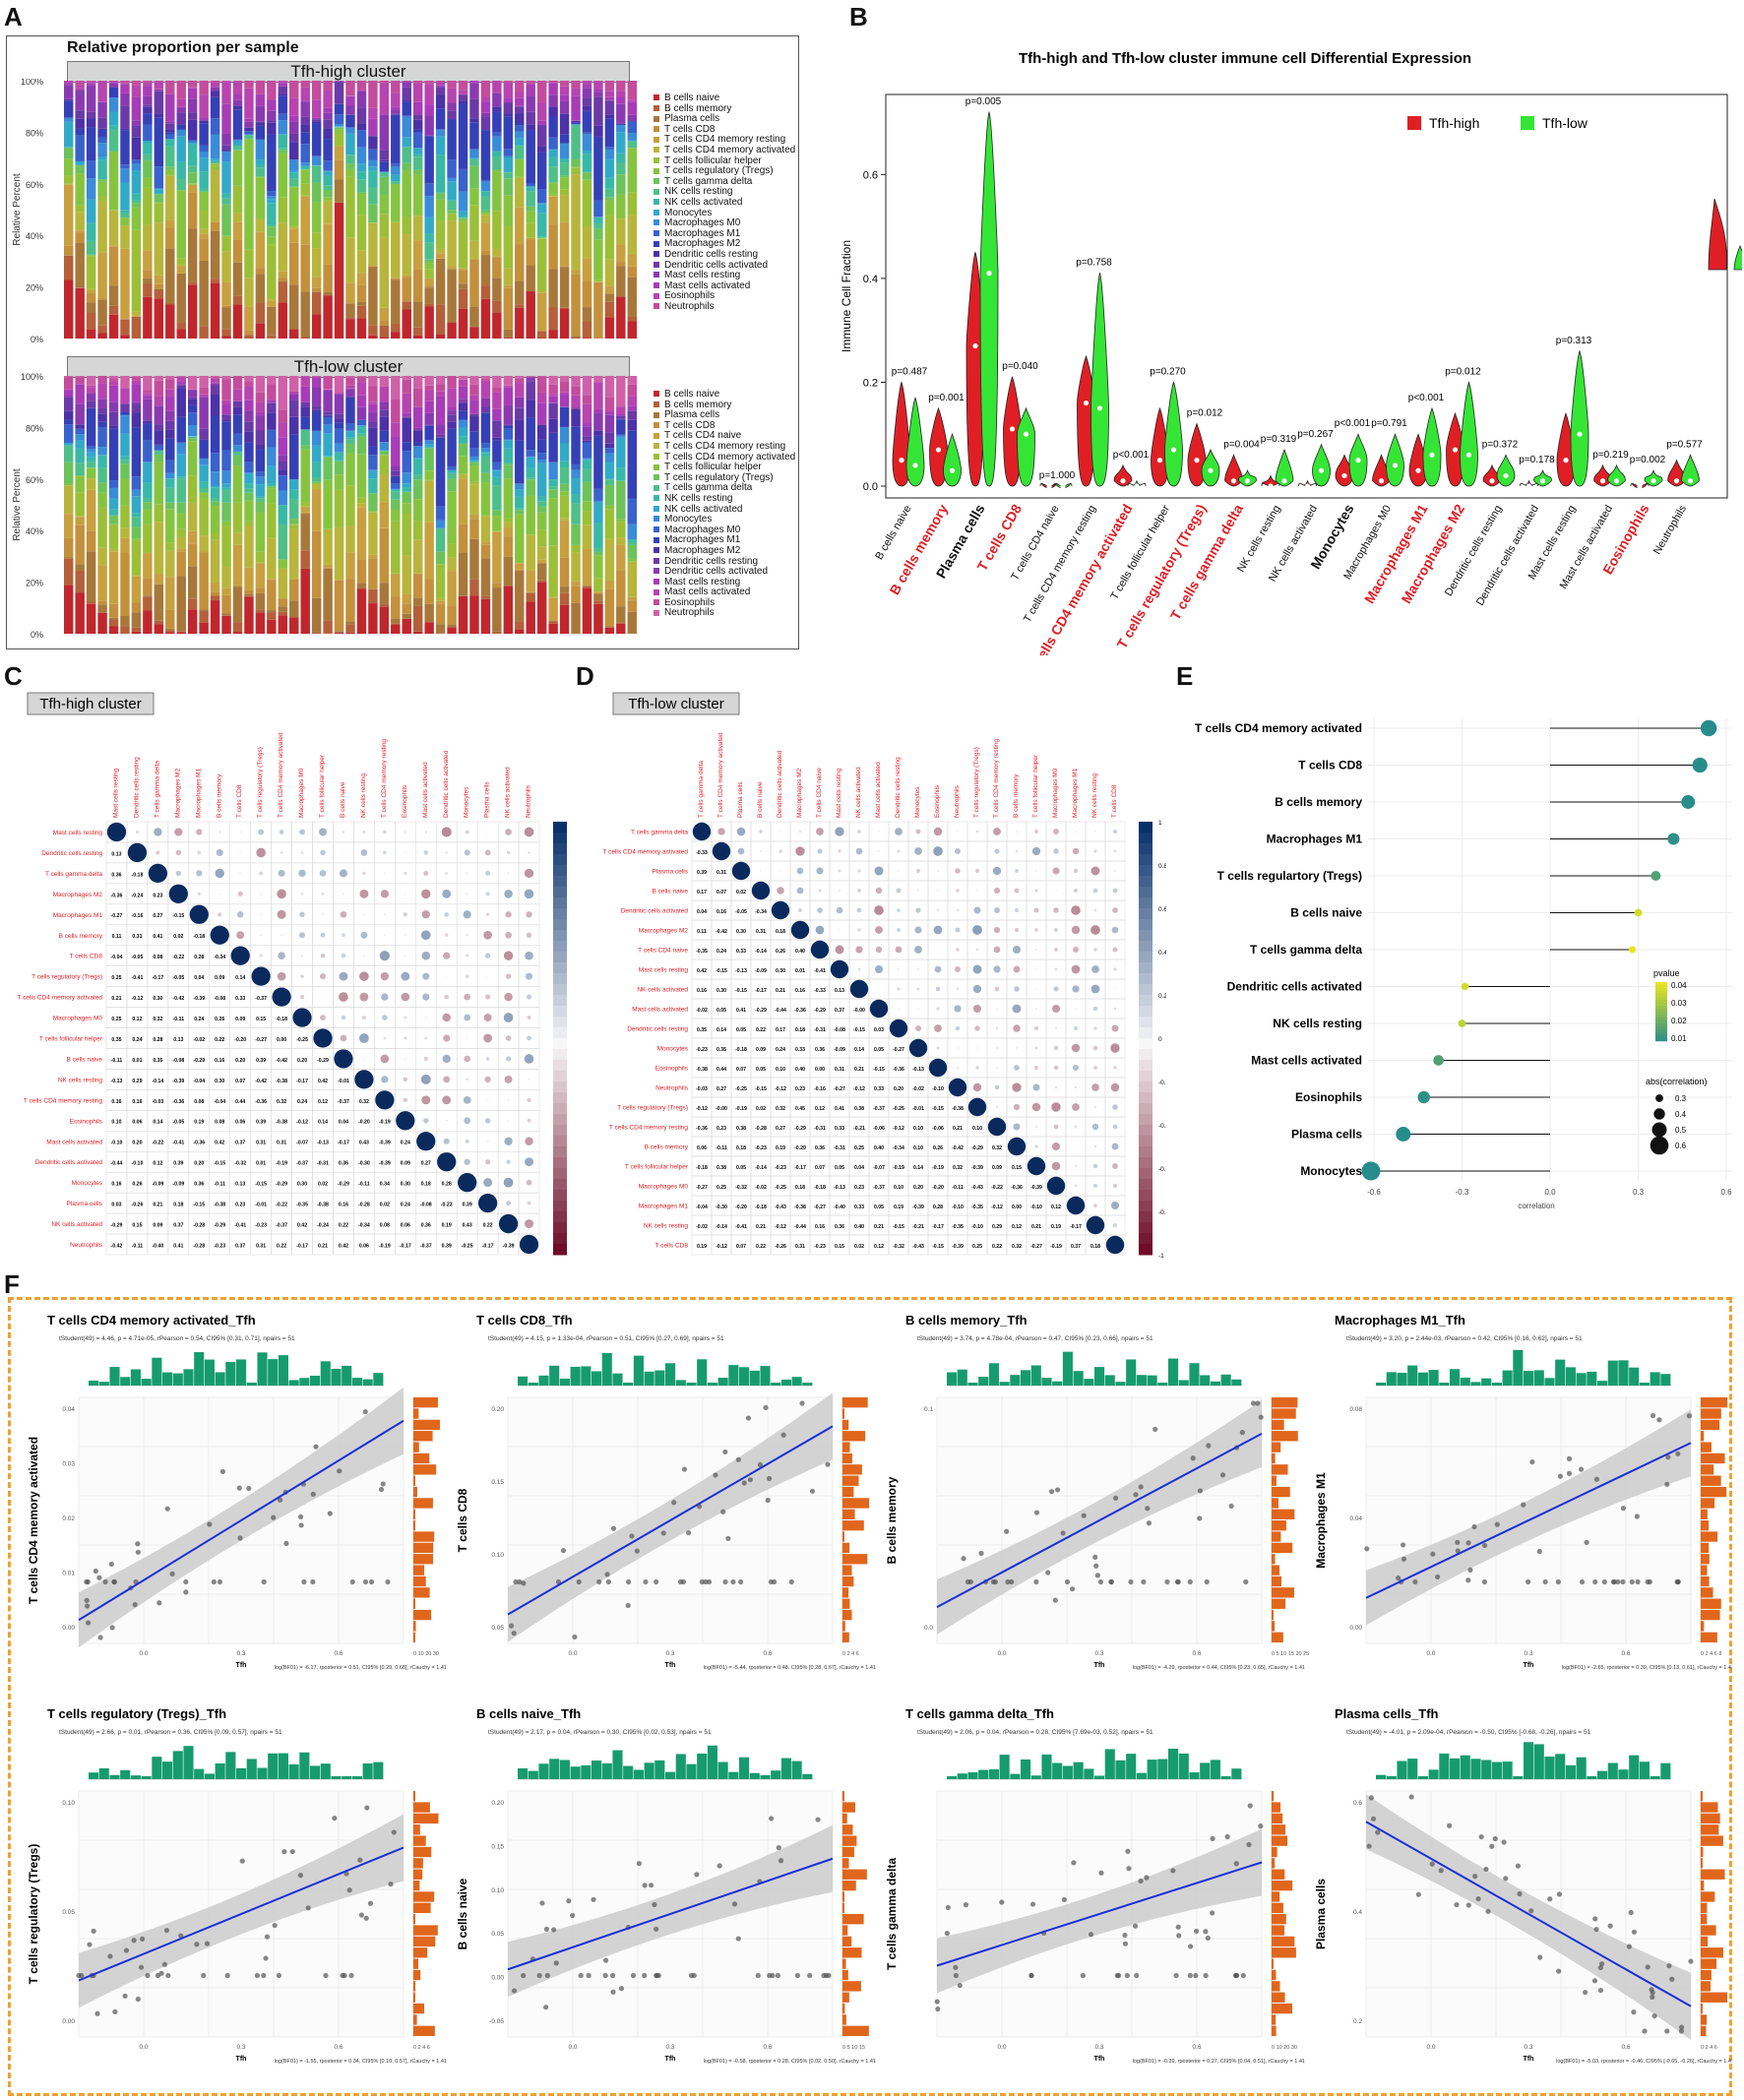 This screenshot has width=1744, height=2100. I want to click on heatmap-value: 0.16, so click(116, 1102).